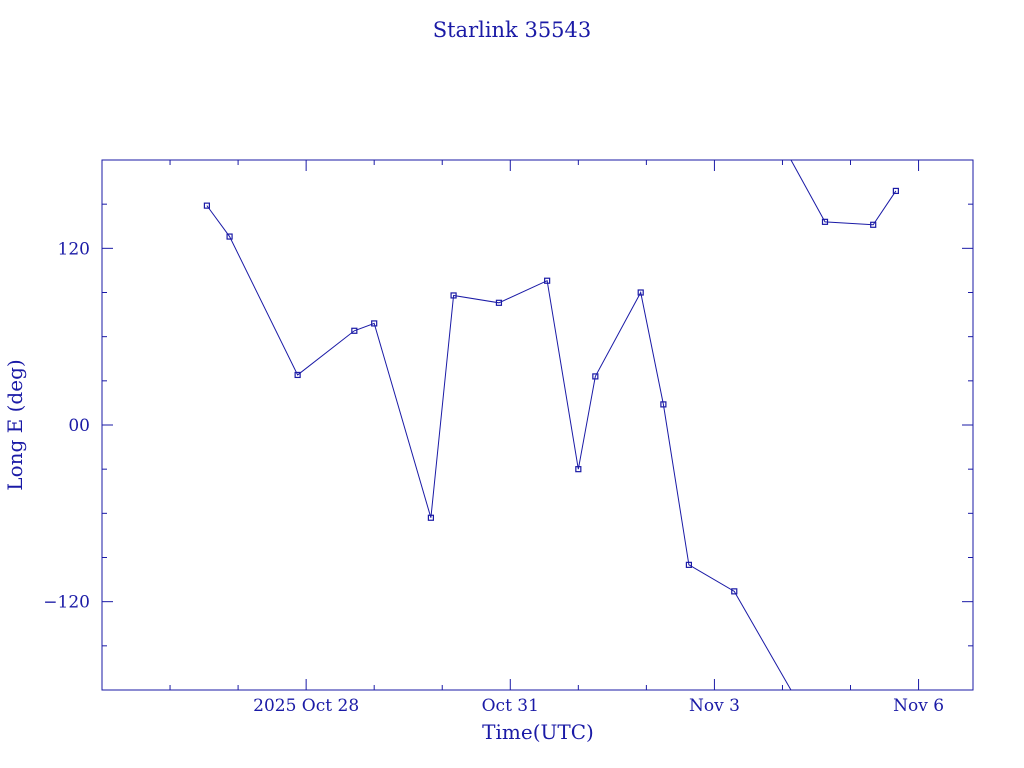 The width and height of the screenshot is (1024, 768). Describe the element at coordinates (714, 706) in the screenshot. I see `x-tick-label: Nov 3` at that location.